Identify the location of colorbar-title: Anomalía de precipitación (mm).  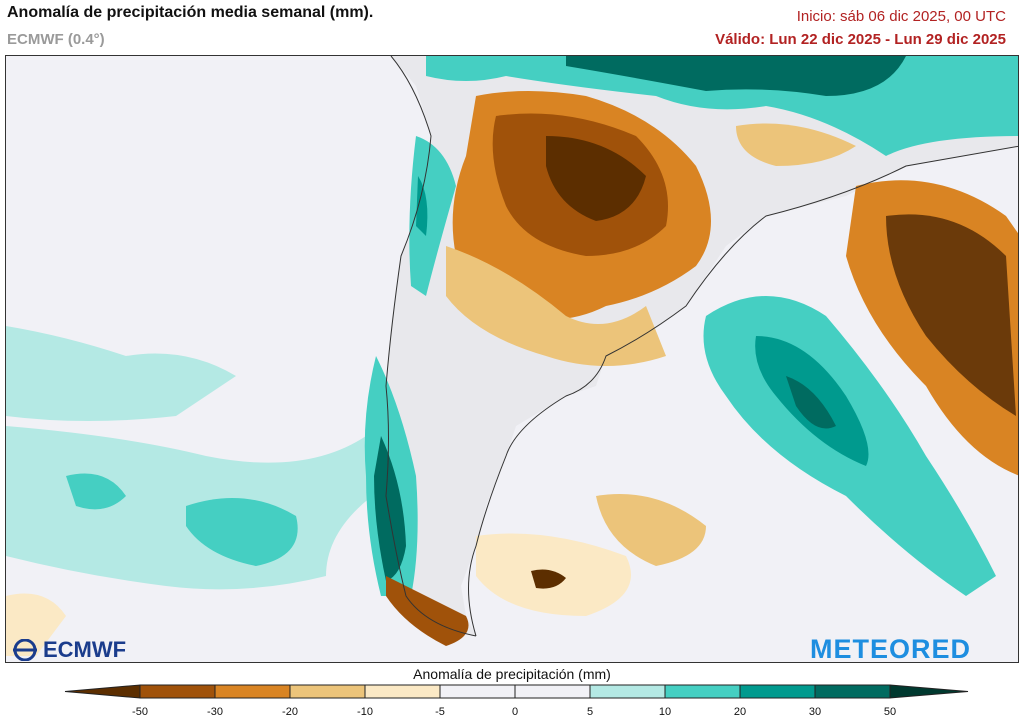
(512, 674).